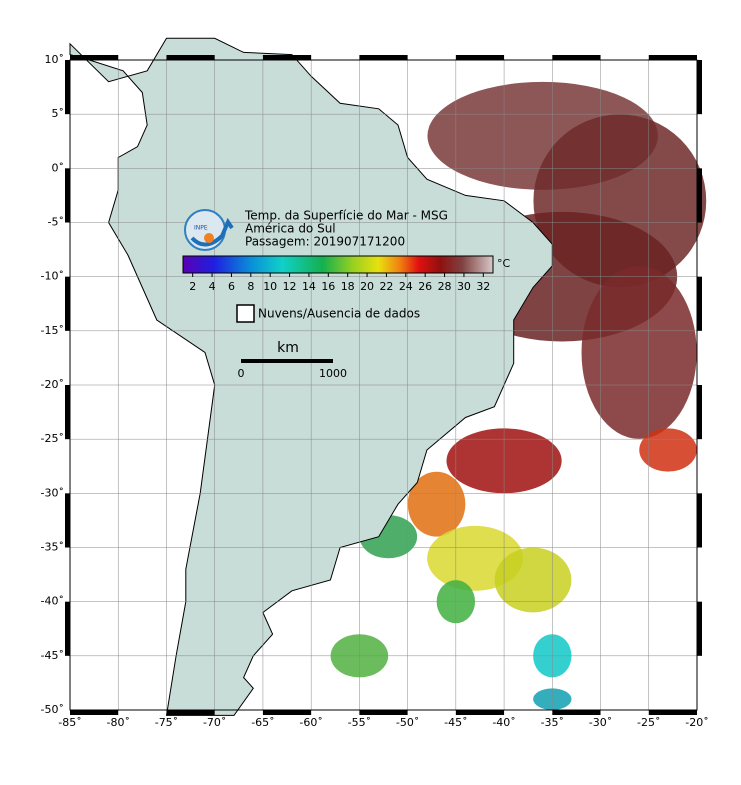 The image size is (741, 785). Describe the element at coordinates (58, 167) in the screenshot. I see `y-tick-label: 0˚` at that location.